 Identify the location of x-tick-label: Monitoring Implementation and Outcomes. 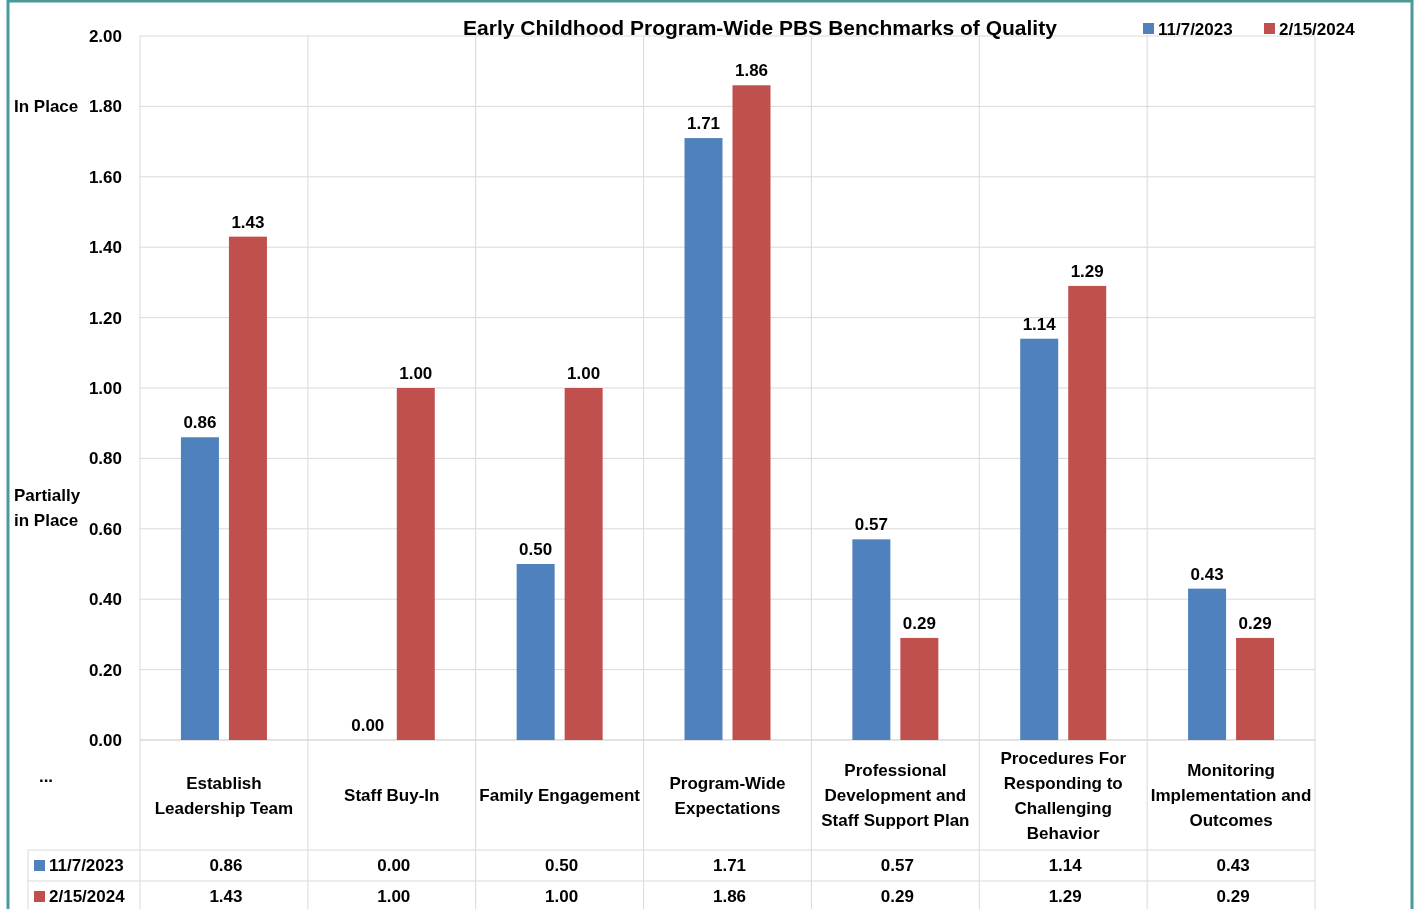
(1231, 795).